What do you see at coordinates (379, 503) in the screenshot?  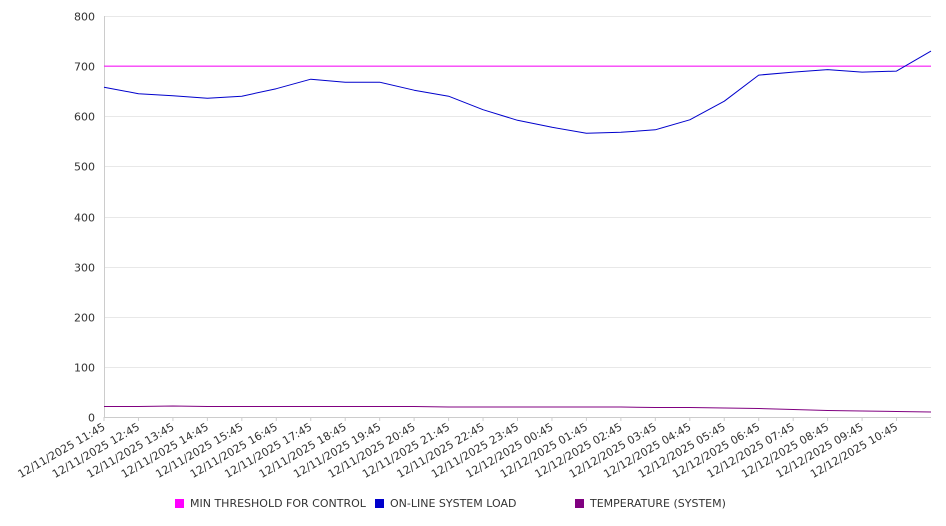 I see `legend-swatch-online-system-load` at bounding box center [379, 503].